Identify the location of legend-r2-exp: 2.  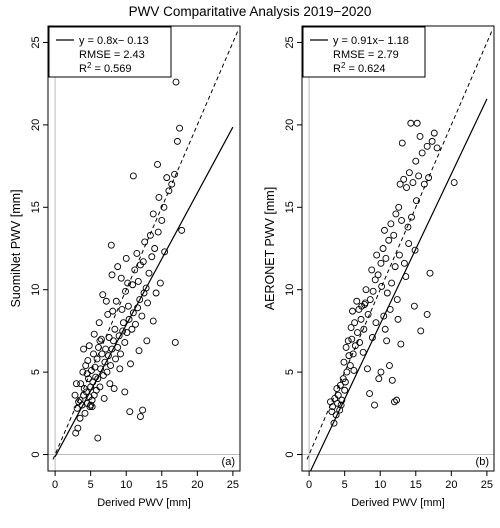
(343, 65).